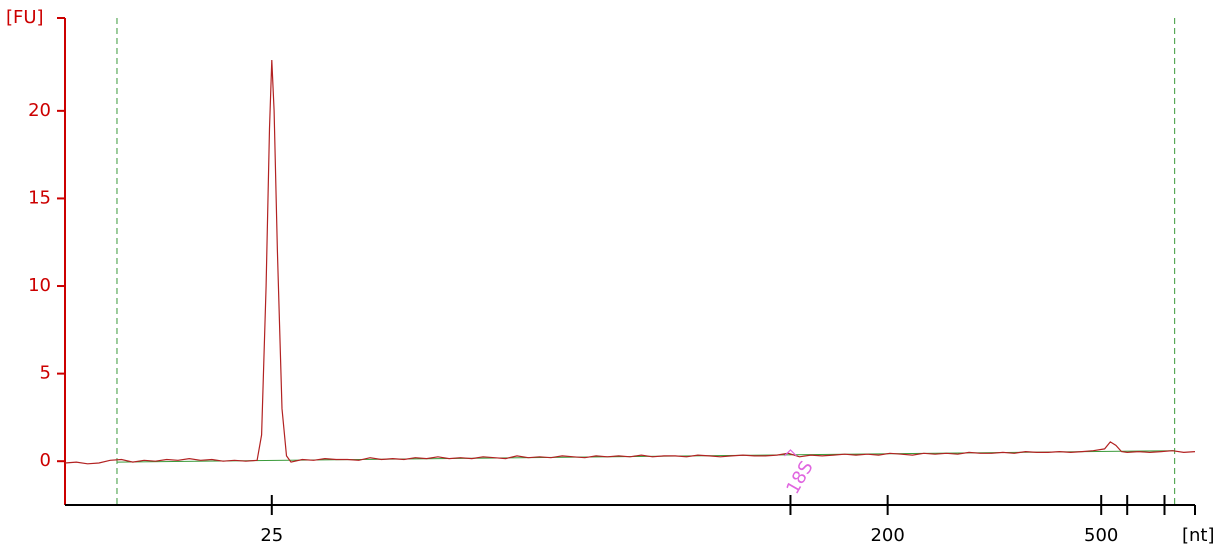  What do you see at coordinates (799, 478) in the screenshot?
I see `marker-label: 18S` at bounding box center [799, 478].